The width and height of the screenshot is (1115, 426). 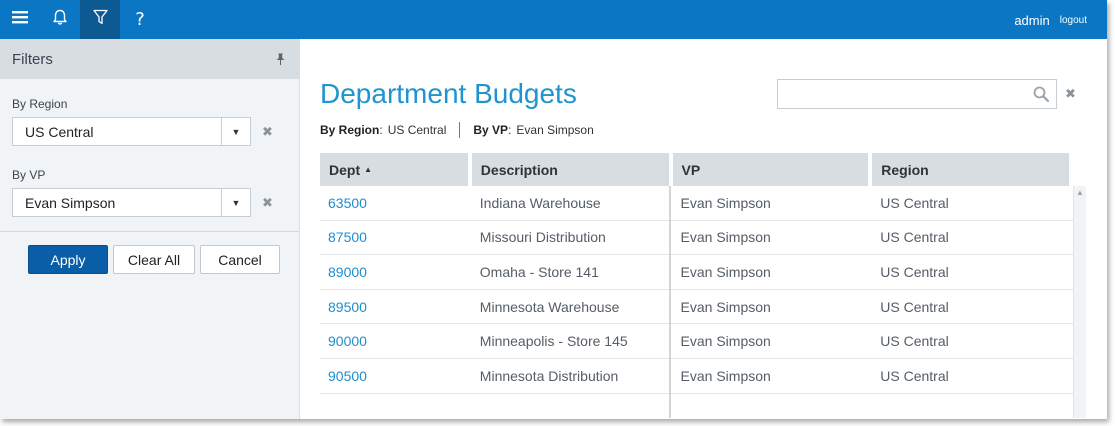 What do you see at coordinates (1080, 192) in the screenshot?
I see `scroll-up-icon: ▲` at bounding box center [1080, 192].